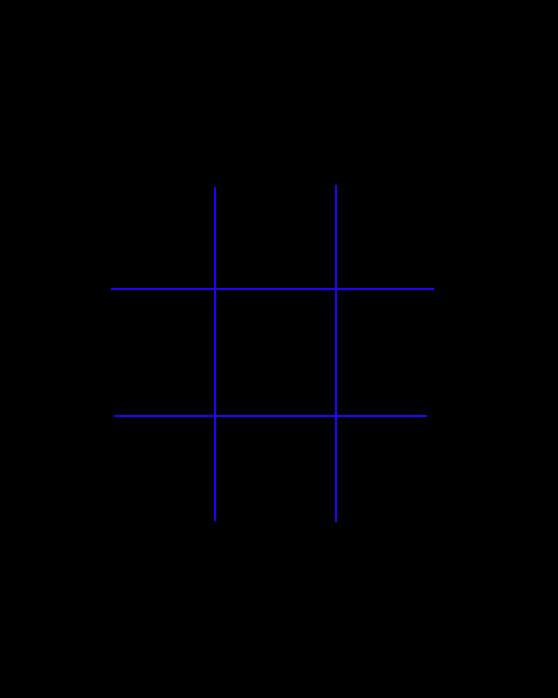  What do you see at coordinates (275, 238) in the screenshot?
I see `board-cell-r1-c2` at bounding box center [275, 238].